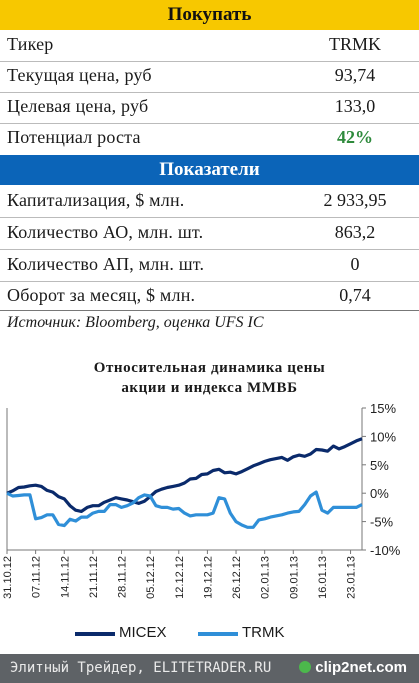 The height and width of the screenshot is (683, 419). I want to click on common-shares-value: 863,2, so click(355, 232).